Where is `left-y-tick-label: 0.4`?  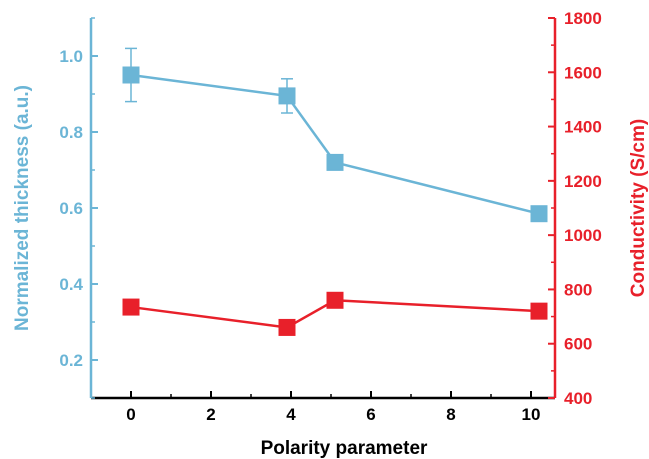
left-y-tick-label: 0.4 is located at coordinates (71, 284).